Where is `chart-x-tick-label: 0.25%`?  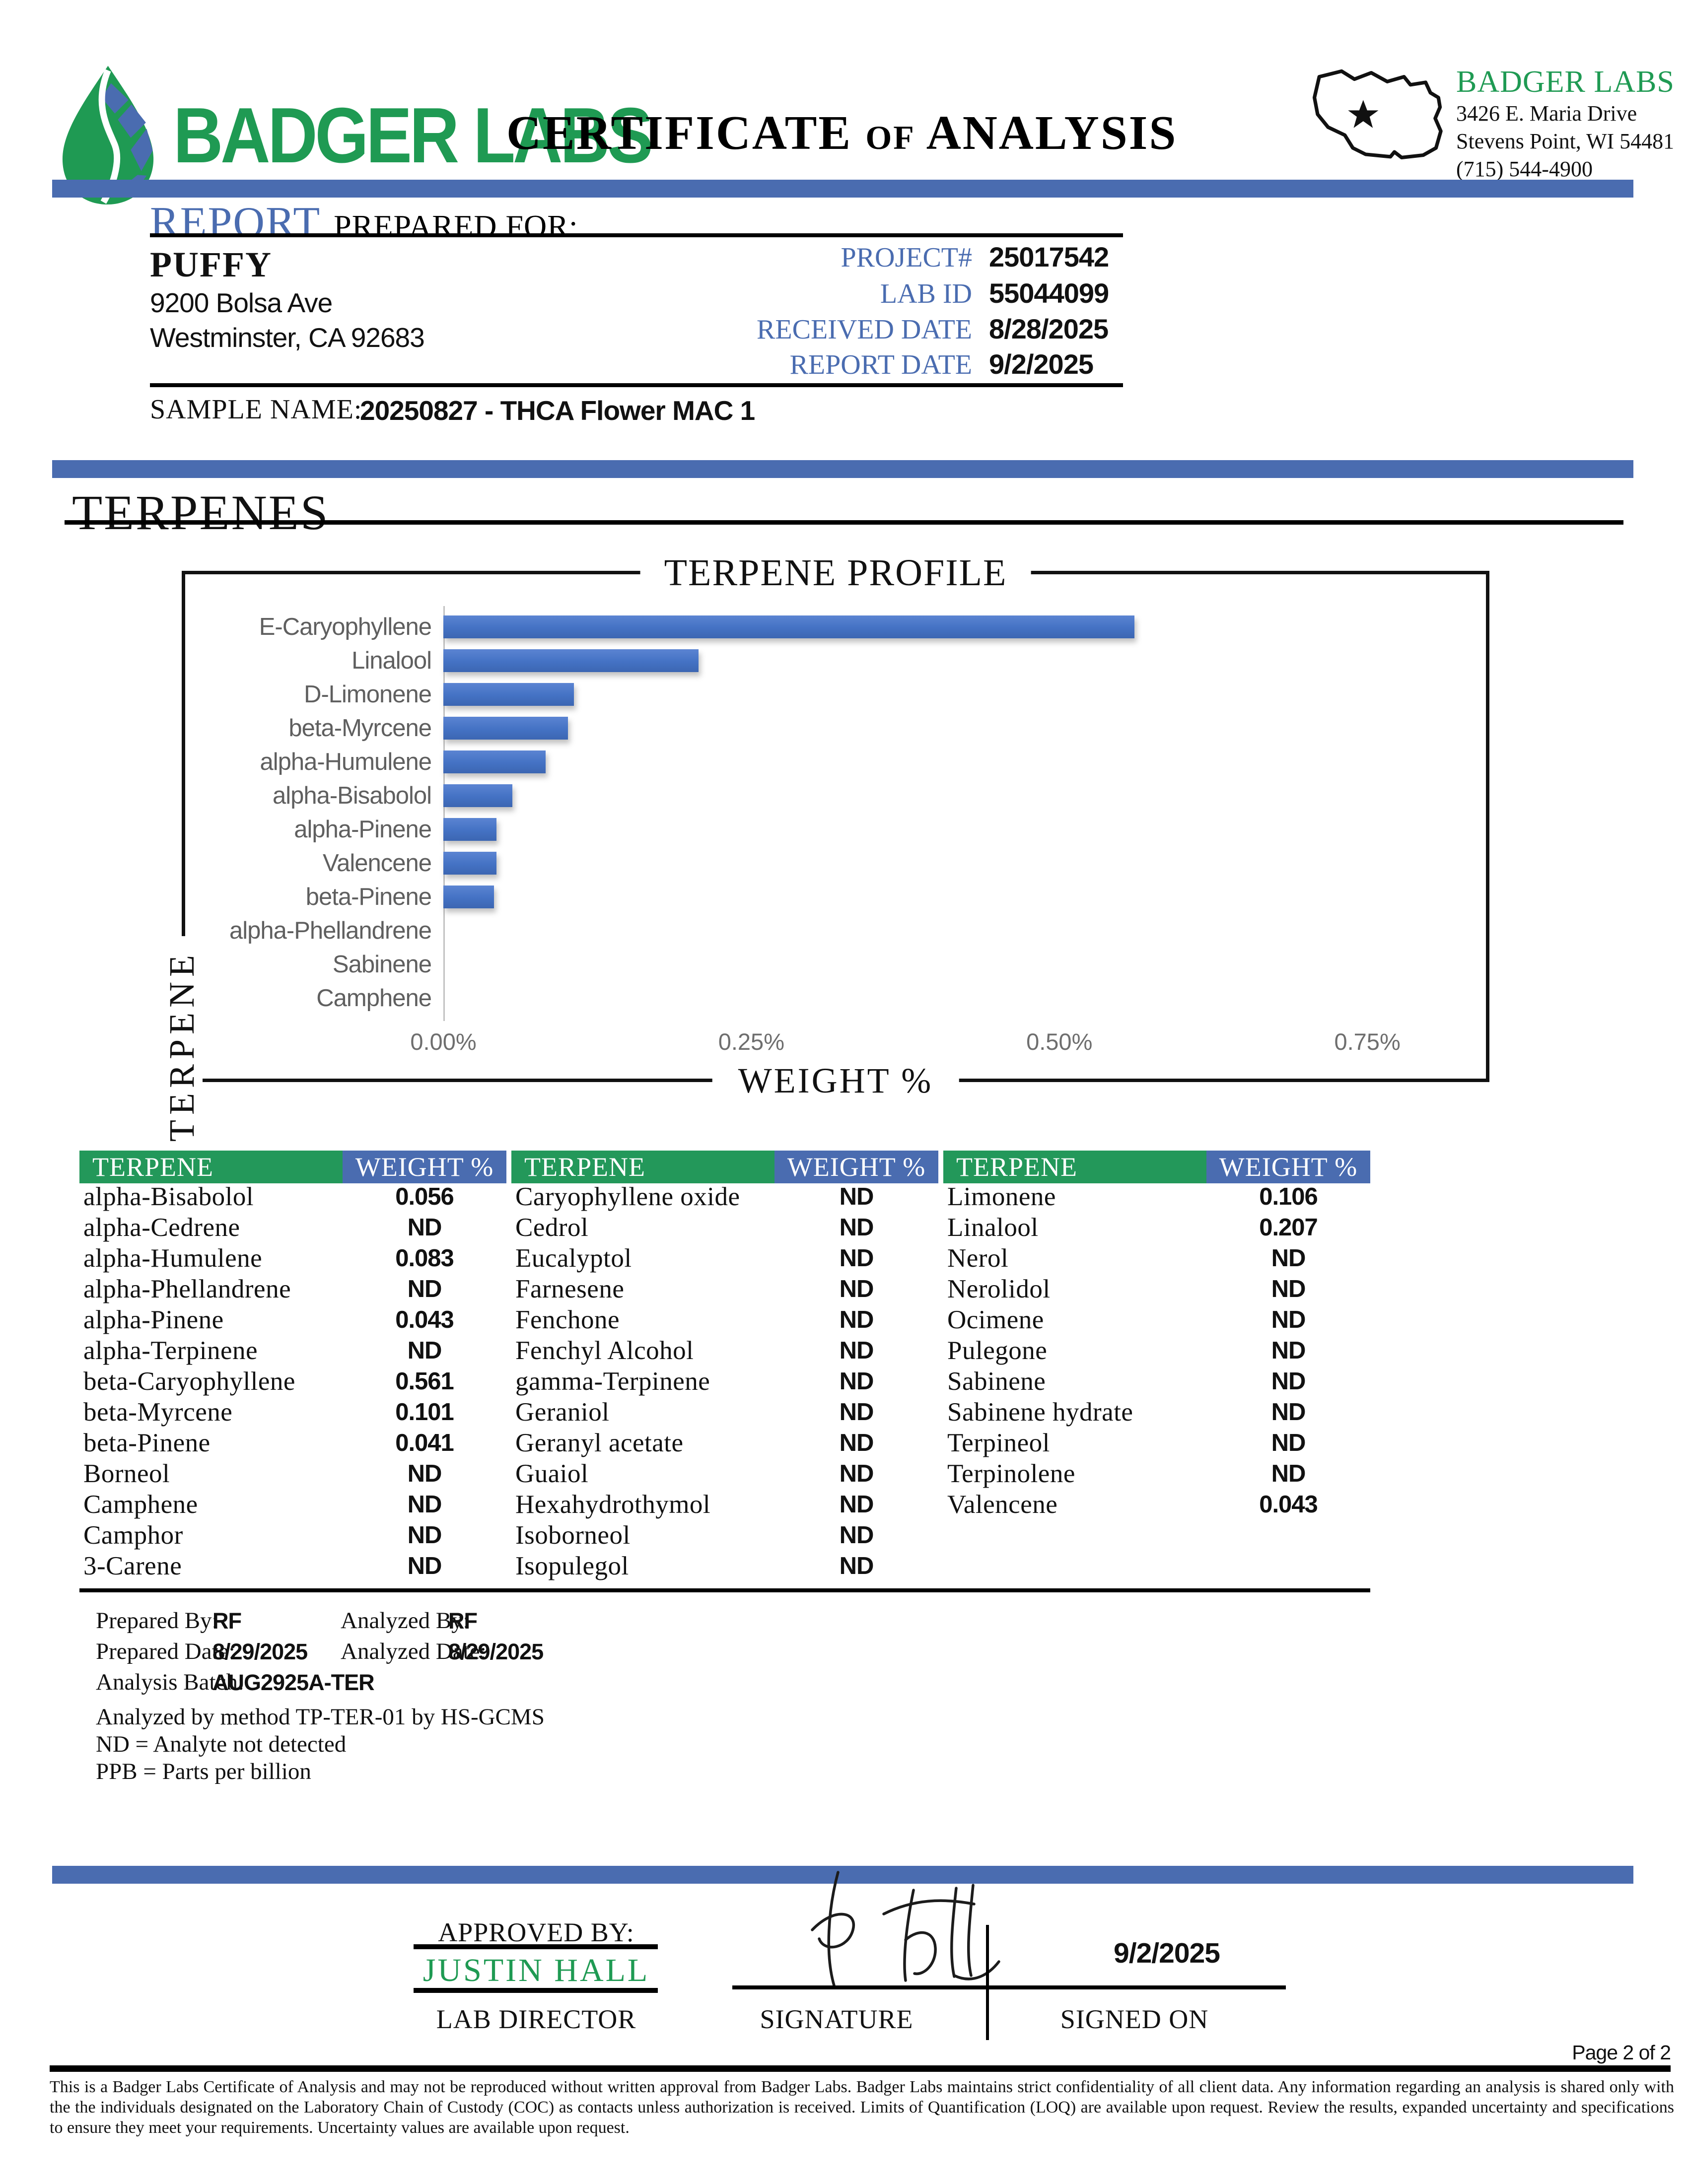
chart-x-tick-label: 0.25% is located at coordinates (751, 1041).